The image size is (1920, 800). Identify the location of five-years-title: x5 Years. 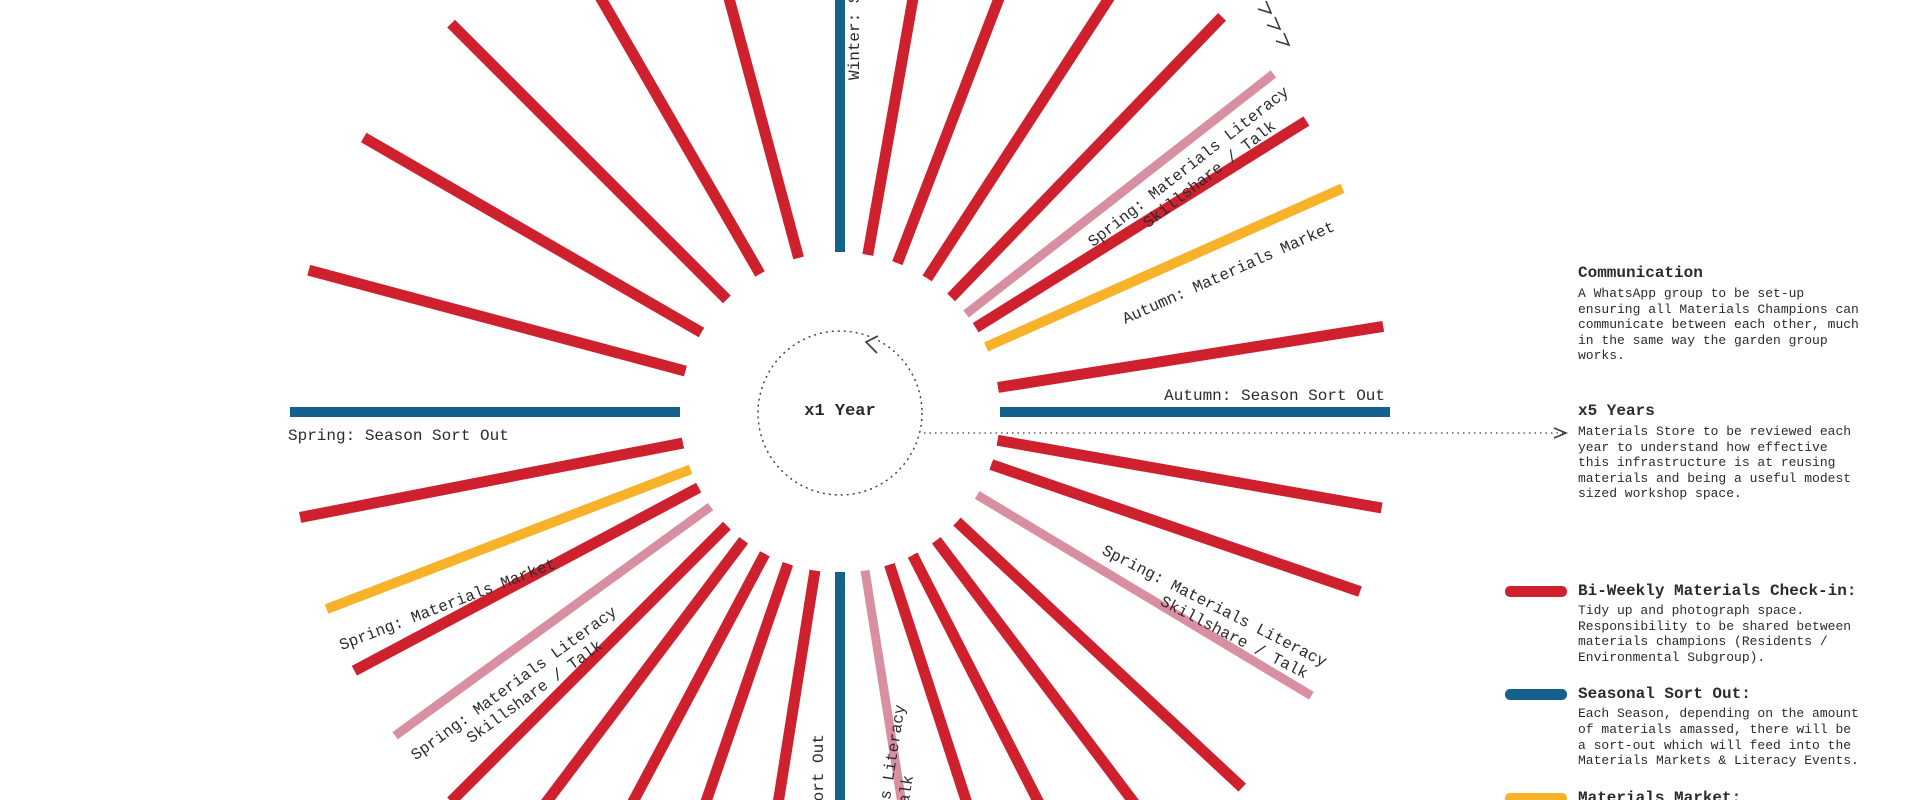
(1616, 411).